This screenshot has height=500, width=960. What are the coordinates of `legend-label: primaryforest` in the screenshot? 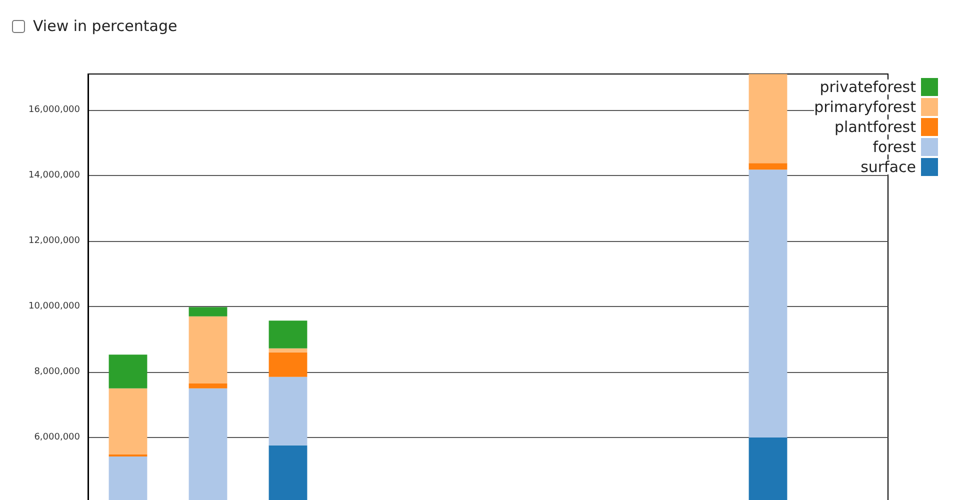 It's located at (865, 107).